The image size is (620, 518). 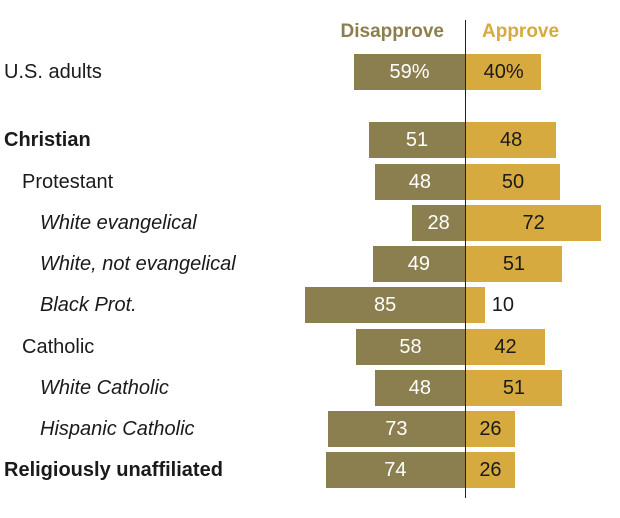 I want to click on value-label-disapprove: 28, so click(x=438, y=223).